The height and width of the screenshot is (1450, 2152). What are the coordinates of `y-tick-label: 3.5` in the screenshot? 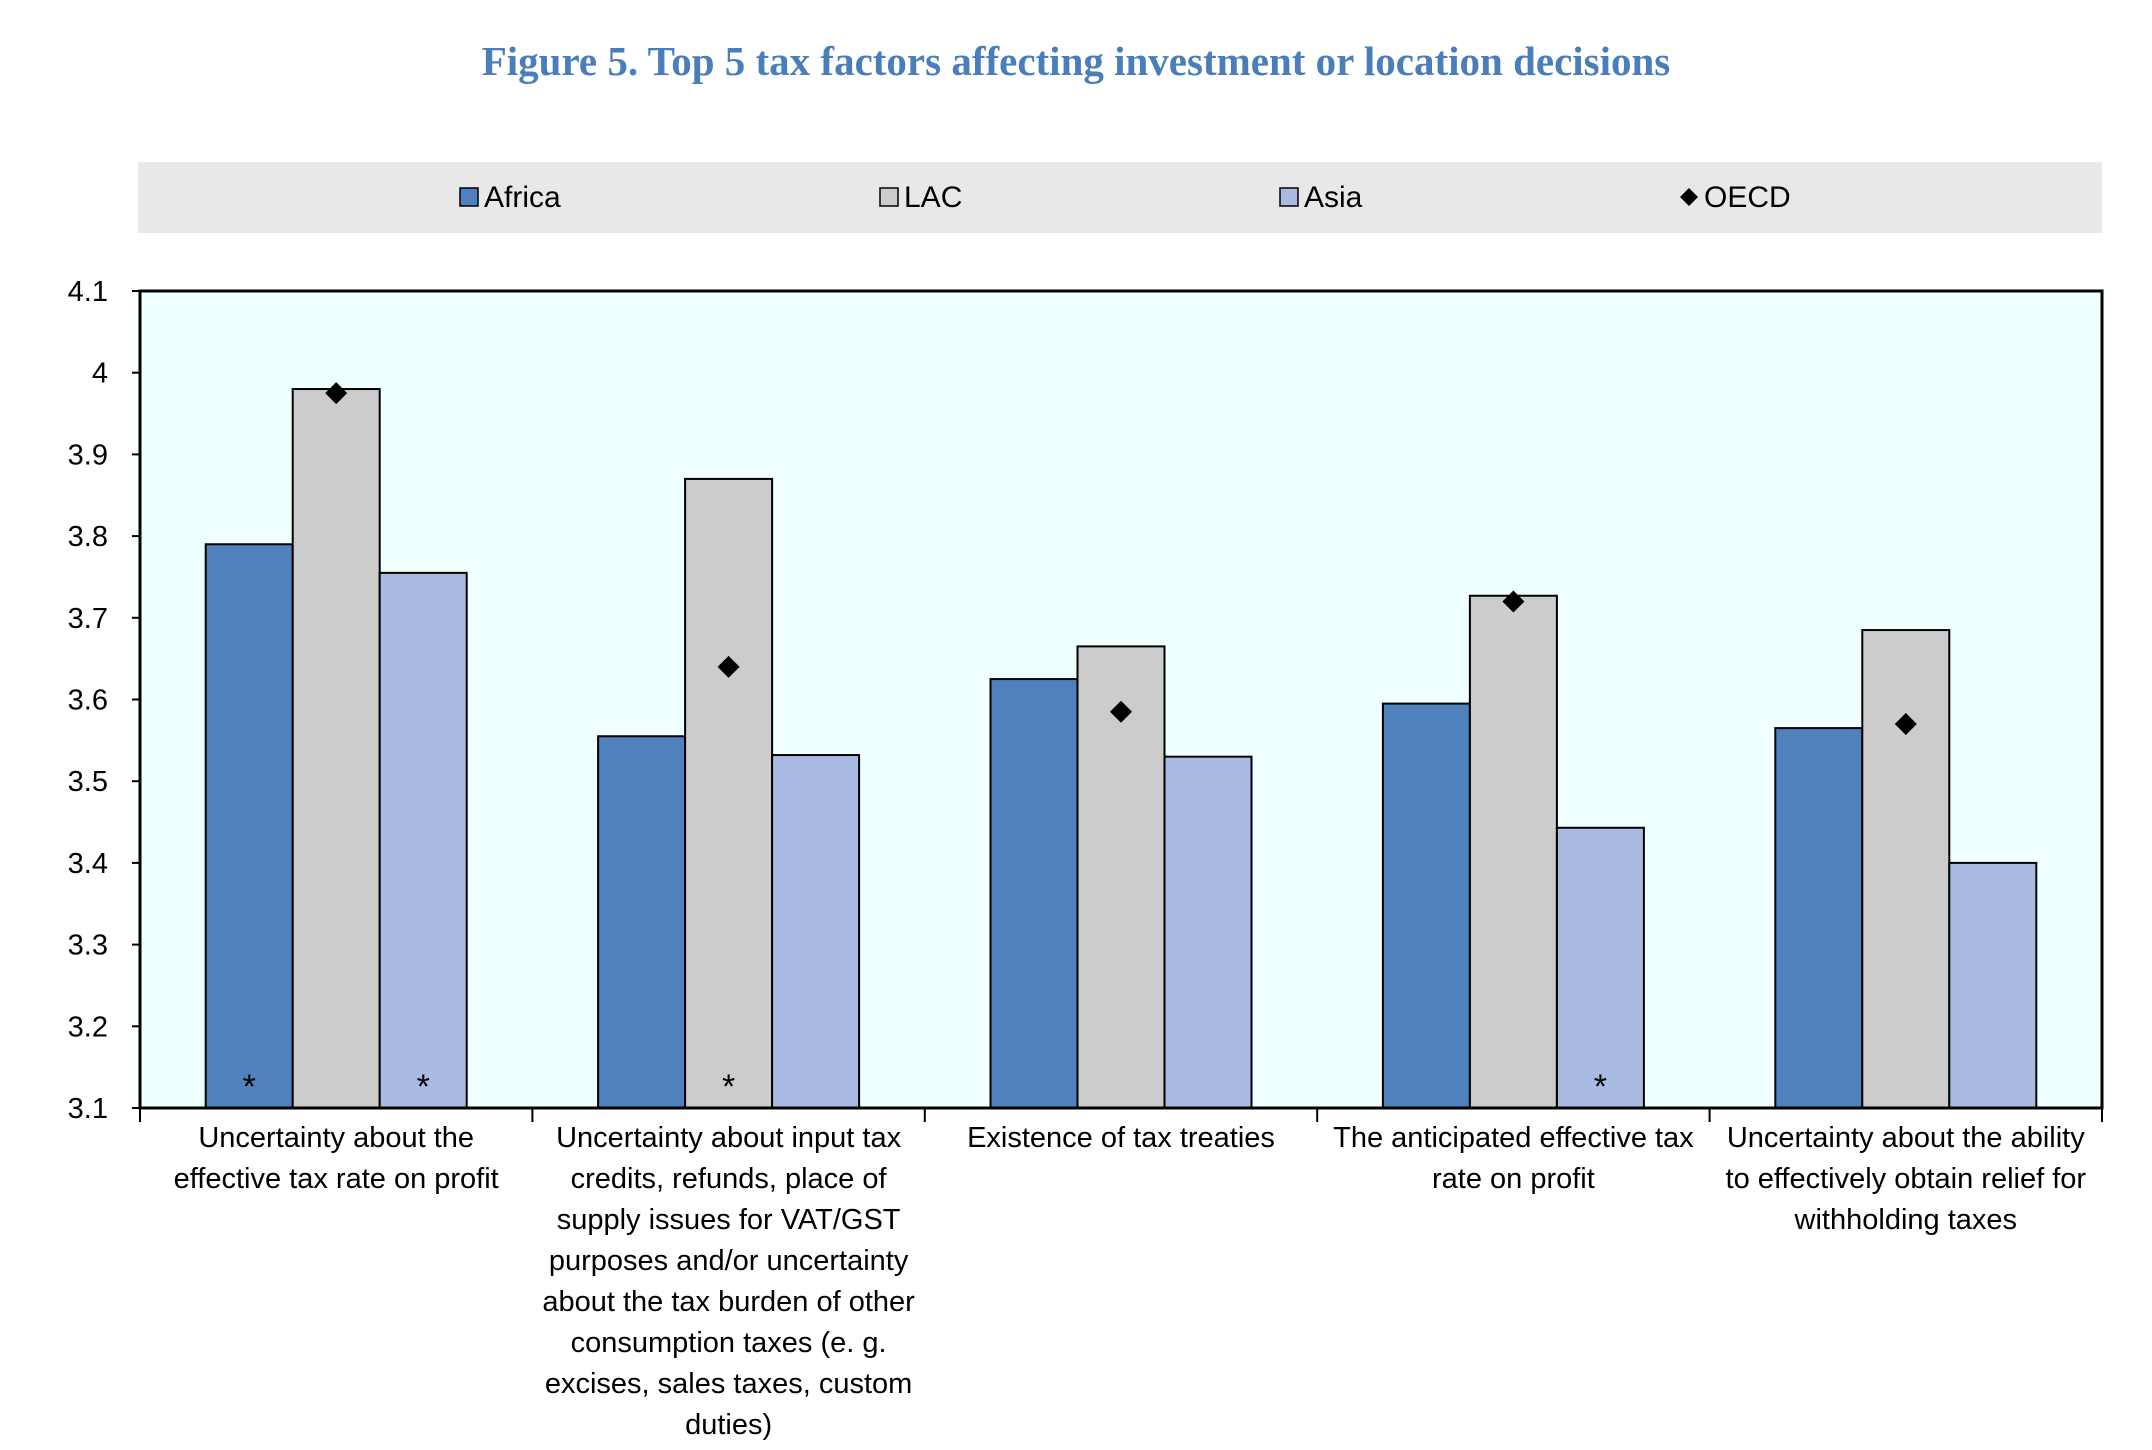 It's located at (88, 782).